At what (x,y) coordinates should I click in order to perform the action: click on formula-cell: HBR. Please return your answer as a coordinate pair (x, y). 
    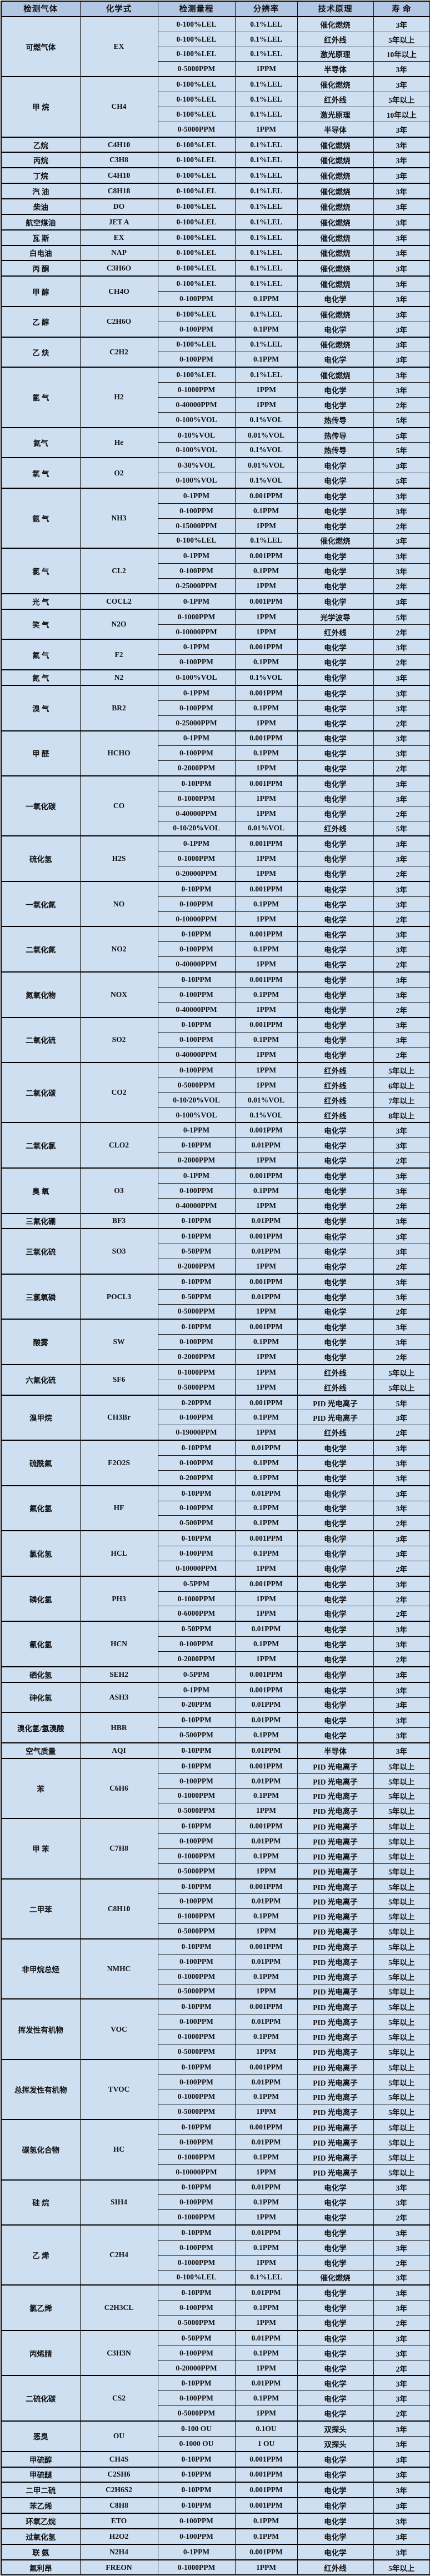
    Looking at the image, I should click on (119, 1727).